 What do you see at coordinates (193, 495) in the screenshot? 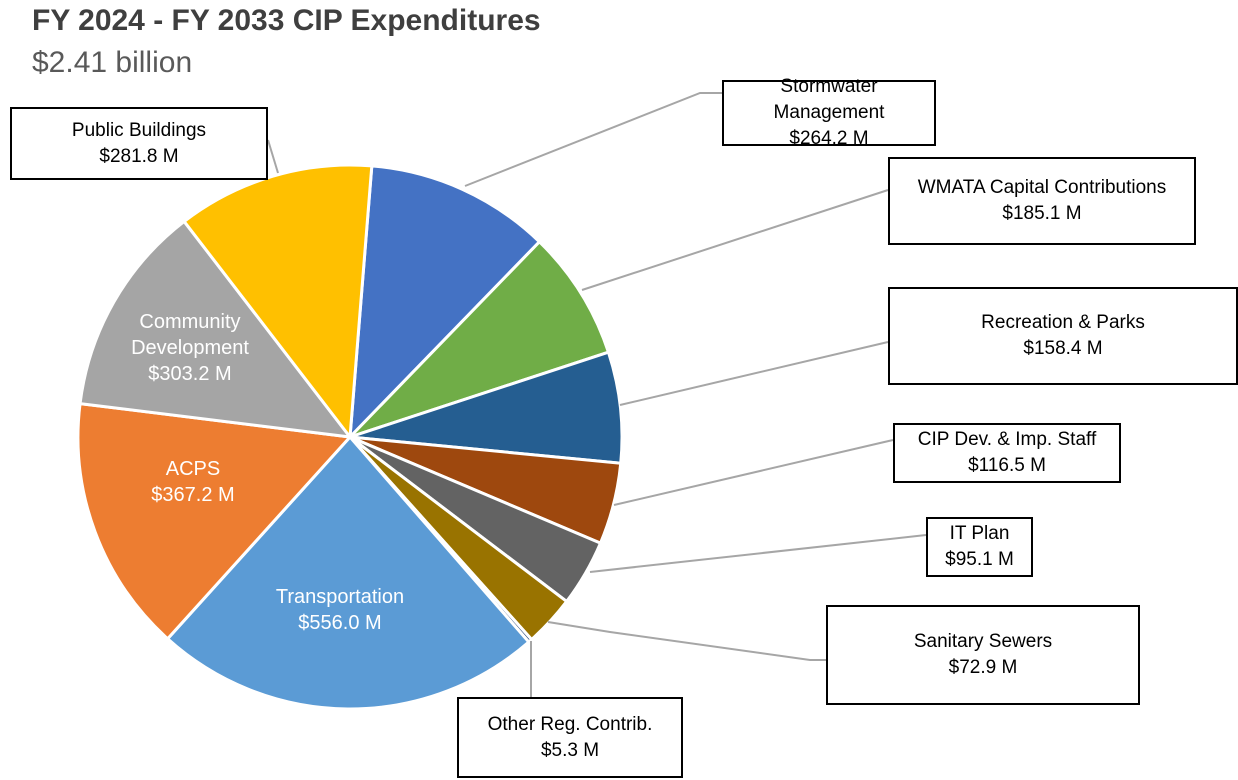
I see `value-label: $367.2 M` at bounding box center [193, 495].